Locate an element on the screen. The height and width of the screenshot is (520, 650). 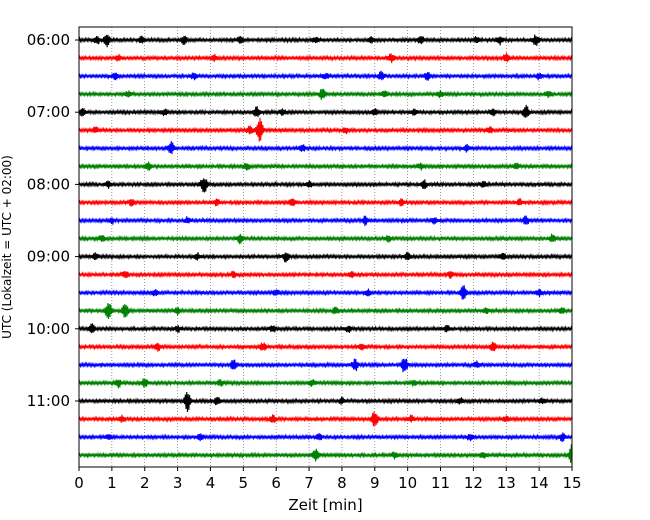
y-tick-label: 11:00 is located at coordinates (48, 401).